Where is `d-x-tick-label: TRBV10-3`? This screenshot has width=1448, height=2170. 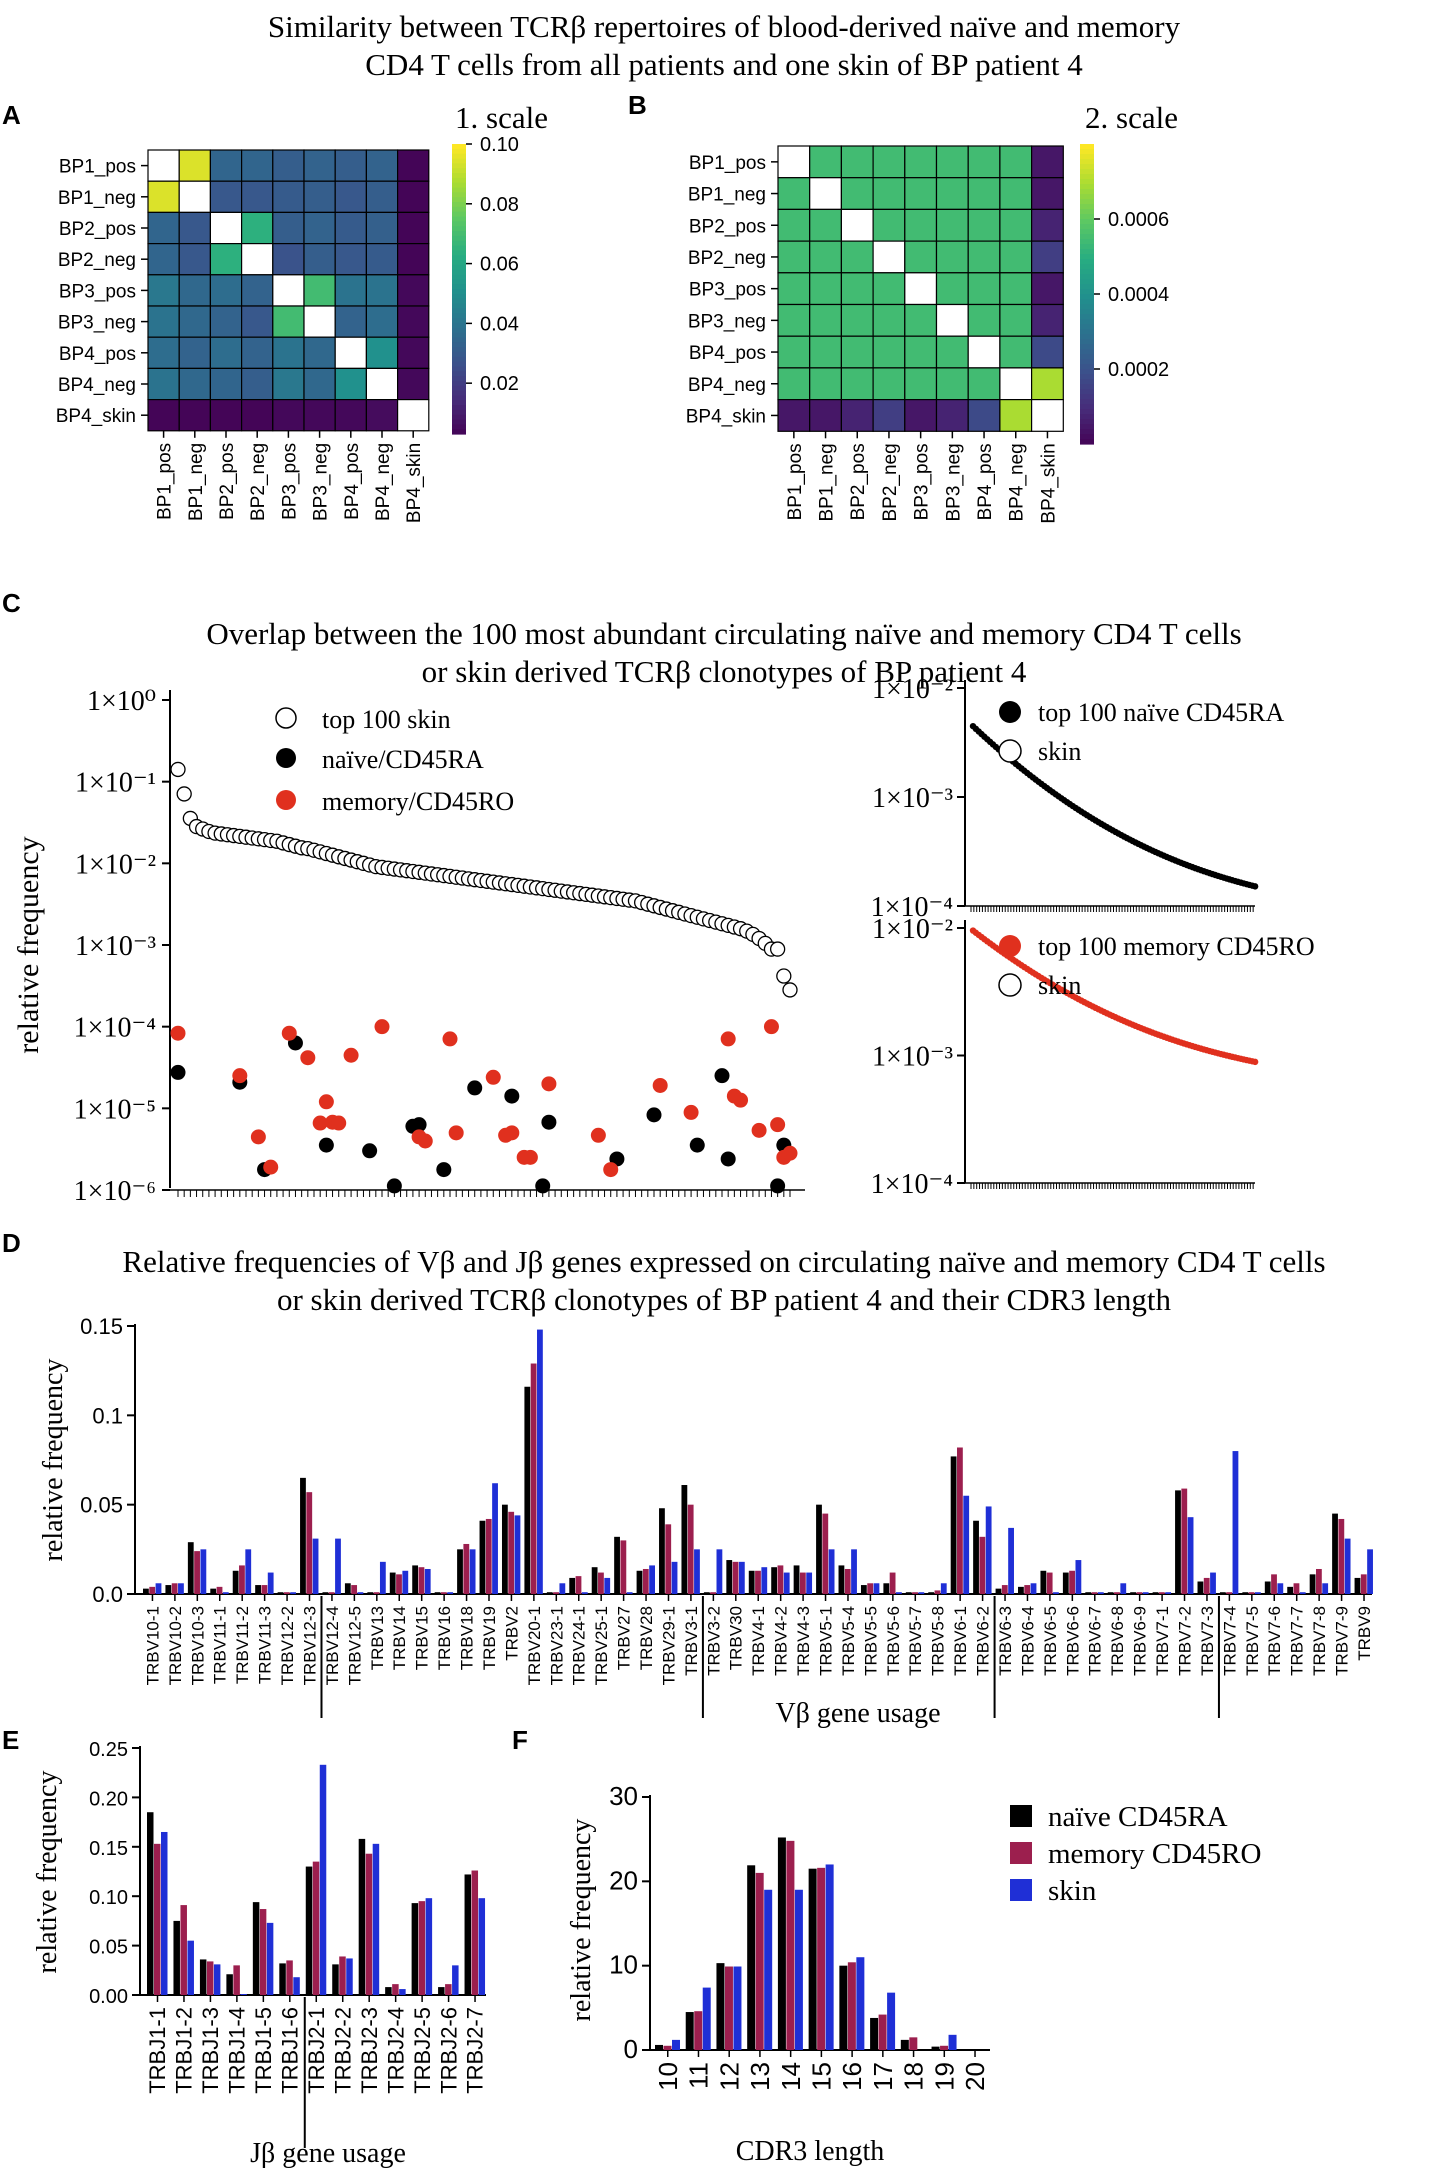
d-x-tick-label: TRBV10-3 is located at coordinates (197, 1645).